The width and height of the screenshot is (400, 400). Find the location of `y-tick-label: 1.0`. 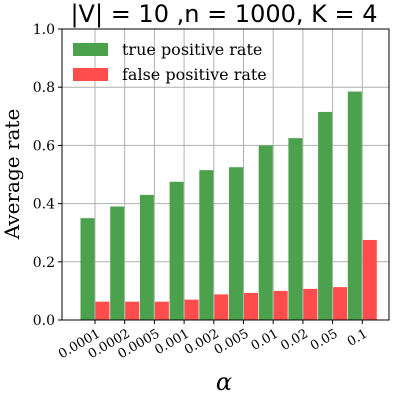

y-tick-label: 1.0 is located at coordinates (44, 30).